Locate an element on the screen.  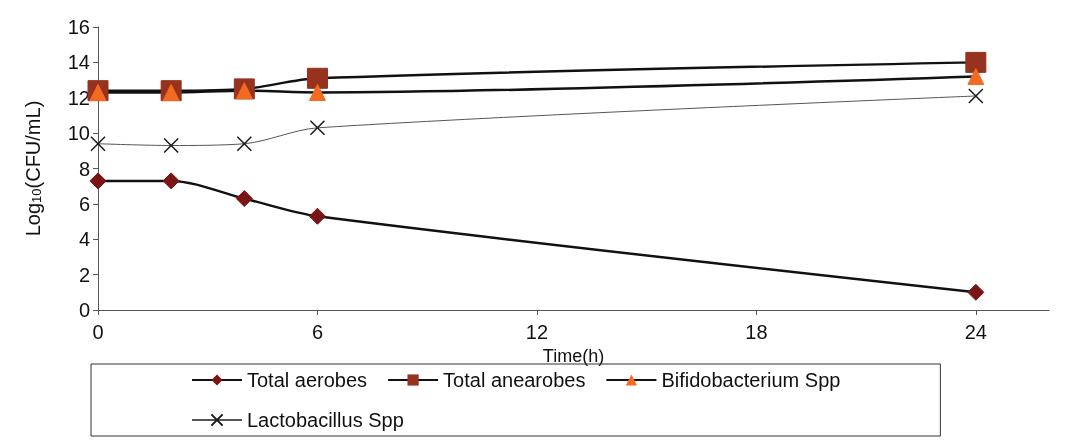
y-tick-label: 14 is located at coordinates (78, 62).